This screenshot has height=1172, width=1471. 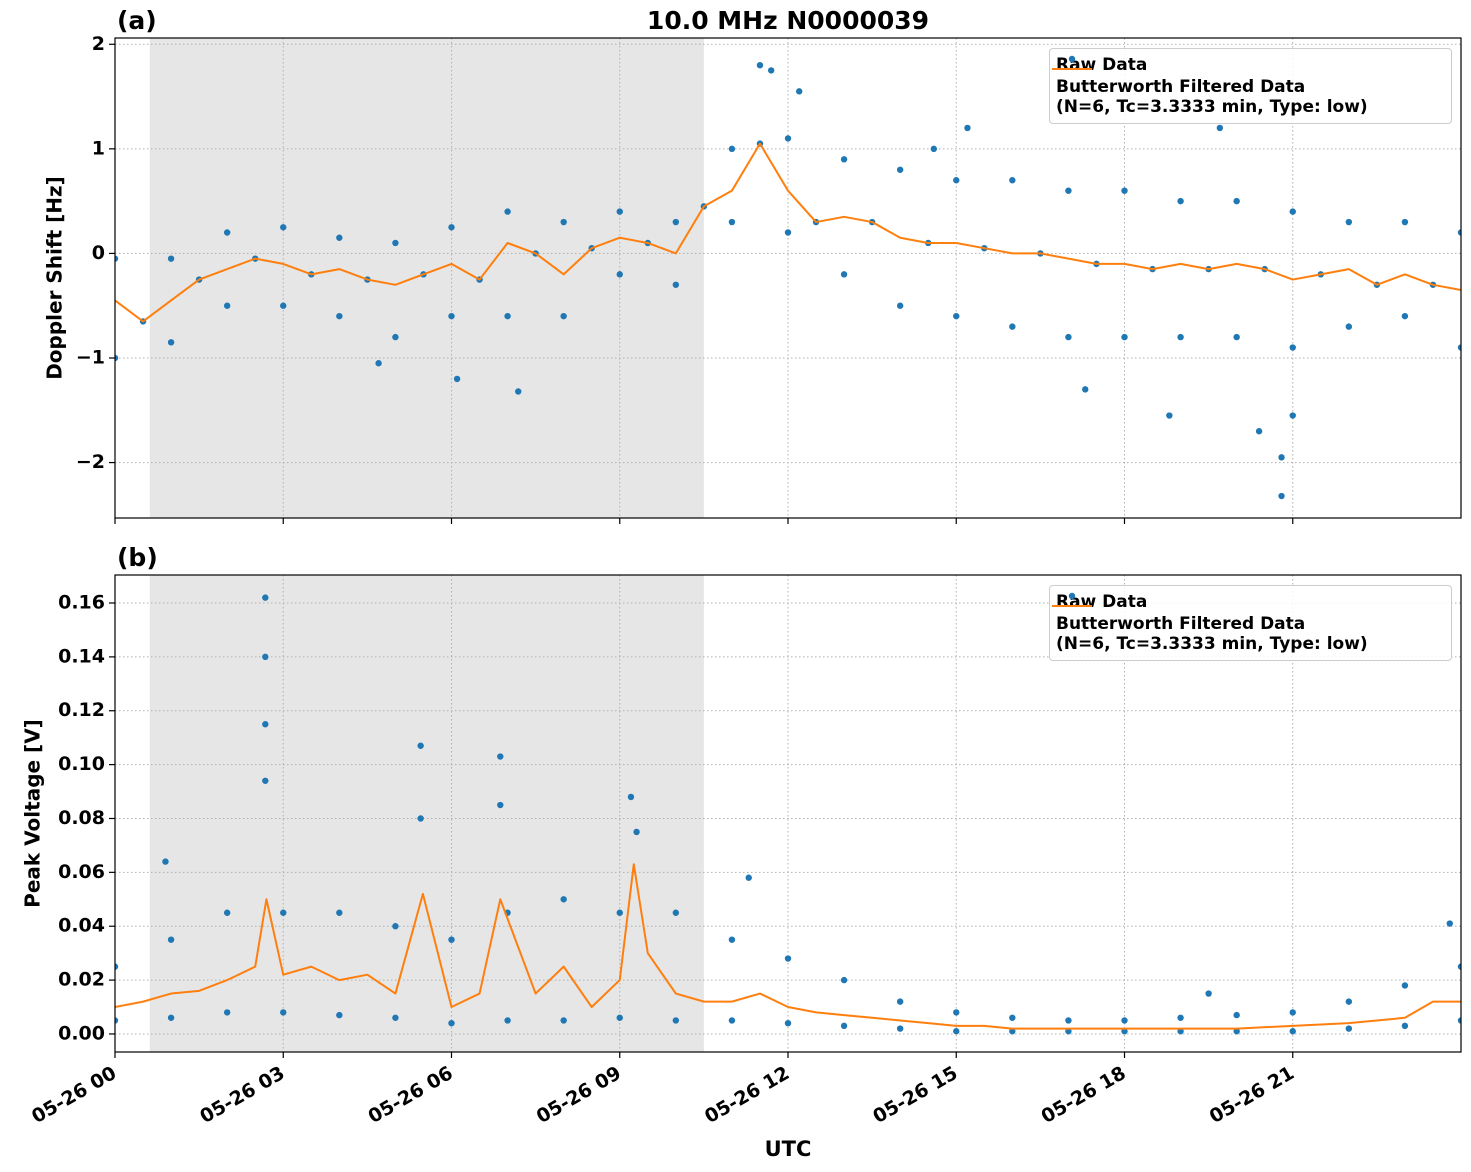 What do you see at coordinates (81, 926) in the screenshot?
I see `y-tick-label: 0.04` at bounding box center [81, 926].